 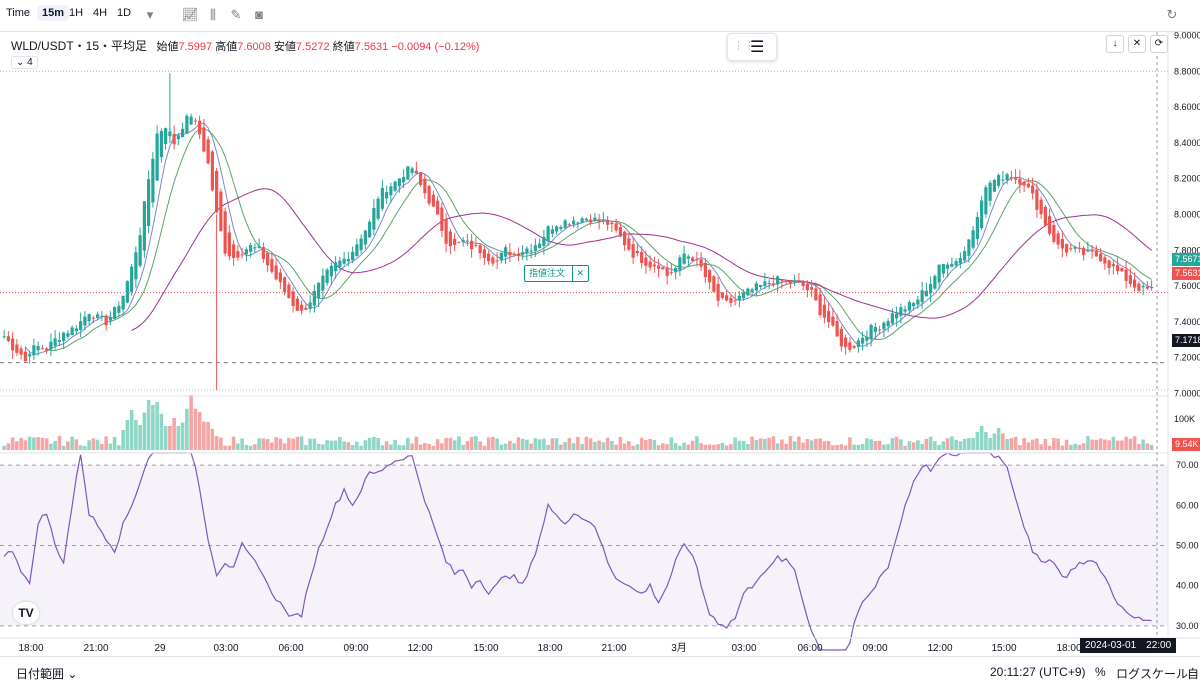 What do you see at coordinates (1193, 674) in the screenshot?
I see `auto-scale-toggle: 自` at bounding box center [1193, 674].